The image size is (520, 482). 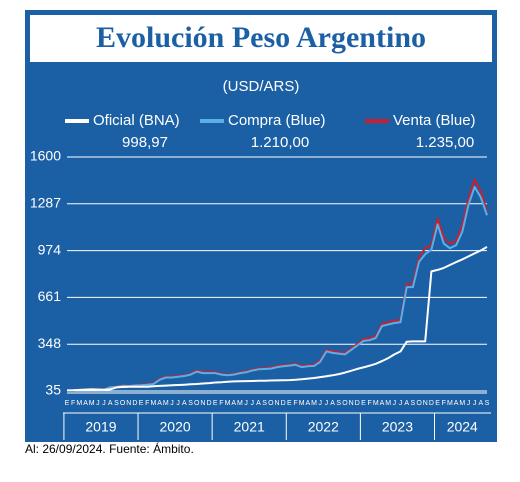 What do you see at coordinates (100, 427) in the screenshot?
I see `year-label: 2019` at bounding box center [100, 427].